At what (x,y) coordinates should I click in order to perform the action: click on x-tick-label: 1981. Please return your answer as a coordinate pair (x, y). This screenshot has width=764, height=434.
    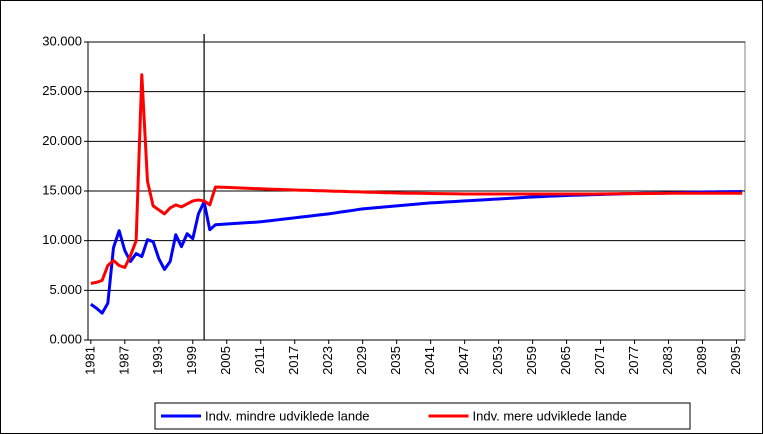
    Looking at the image, I should click on (89, 360).